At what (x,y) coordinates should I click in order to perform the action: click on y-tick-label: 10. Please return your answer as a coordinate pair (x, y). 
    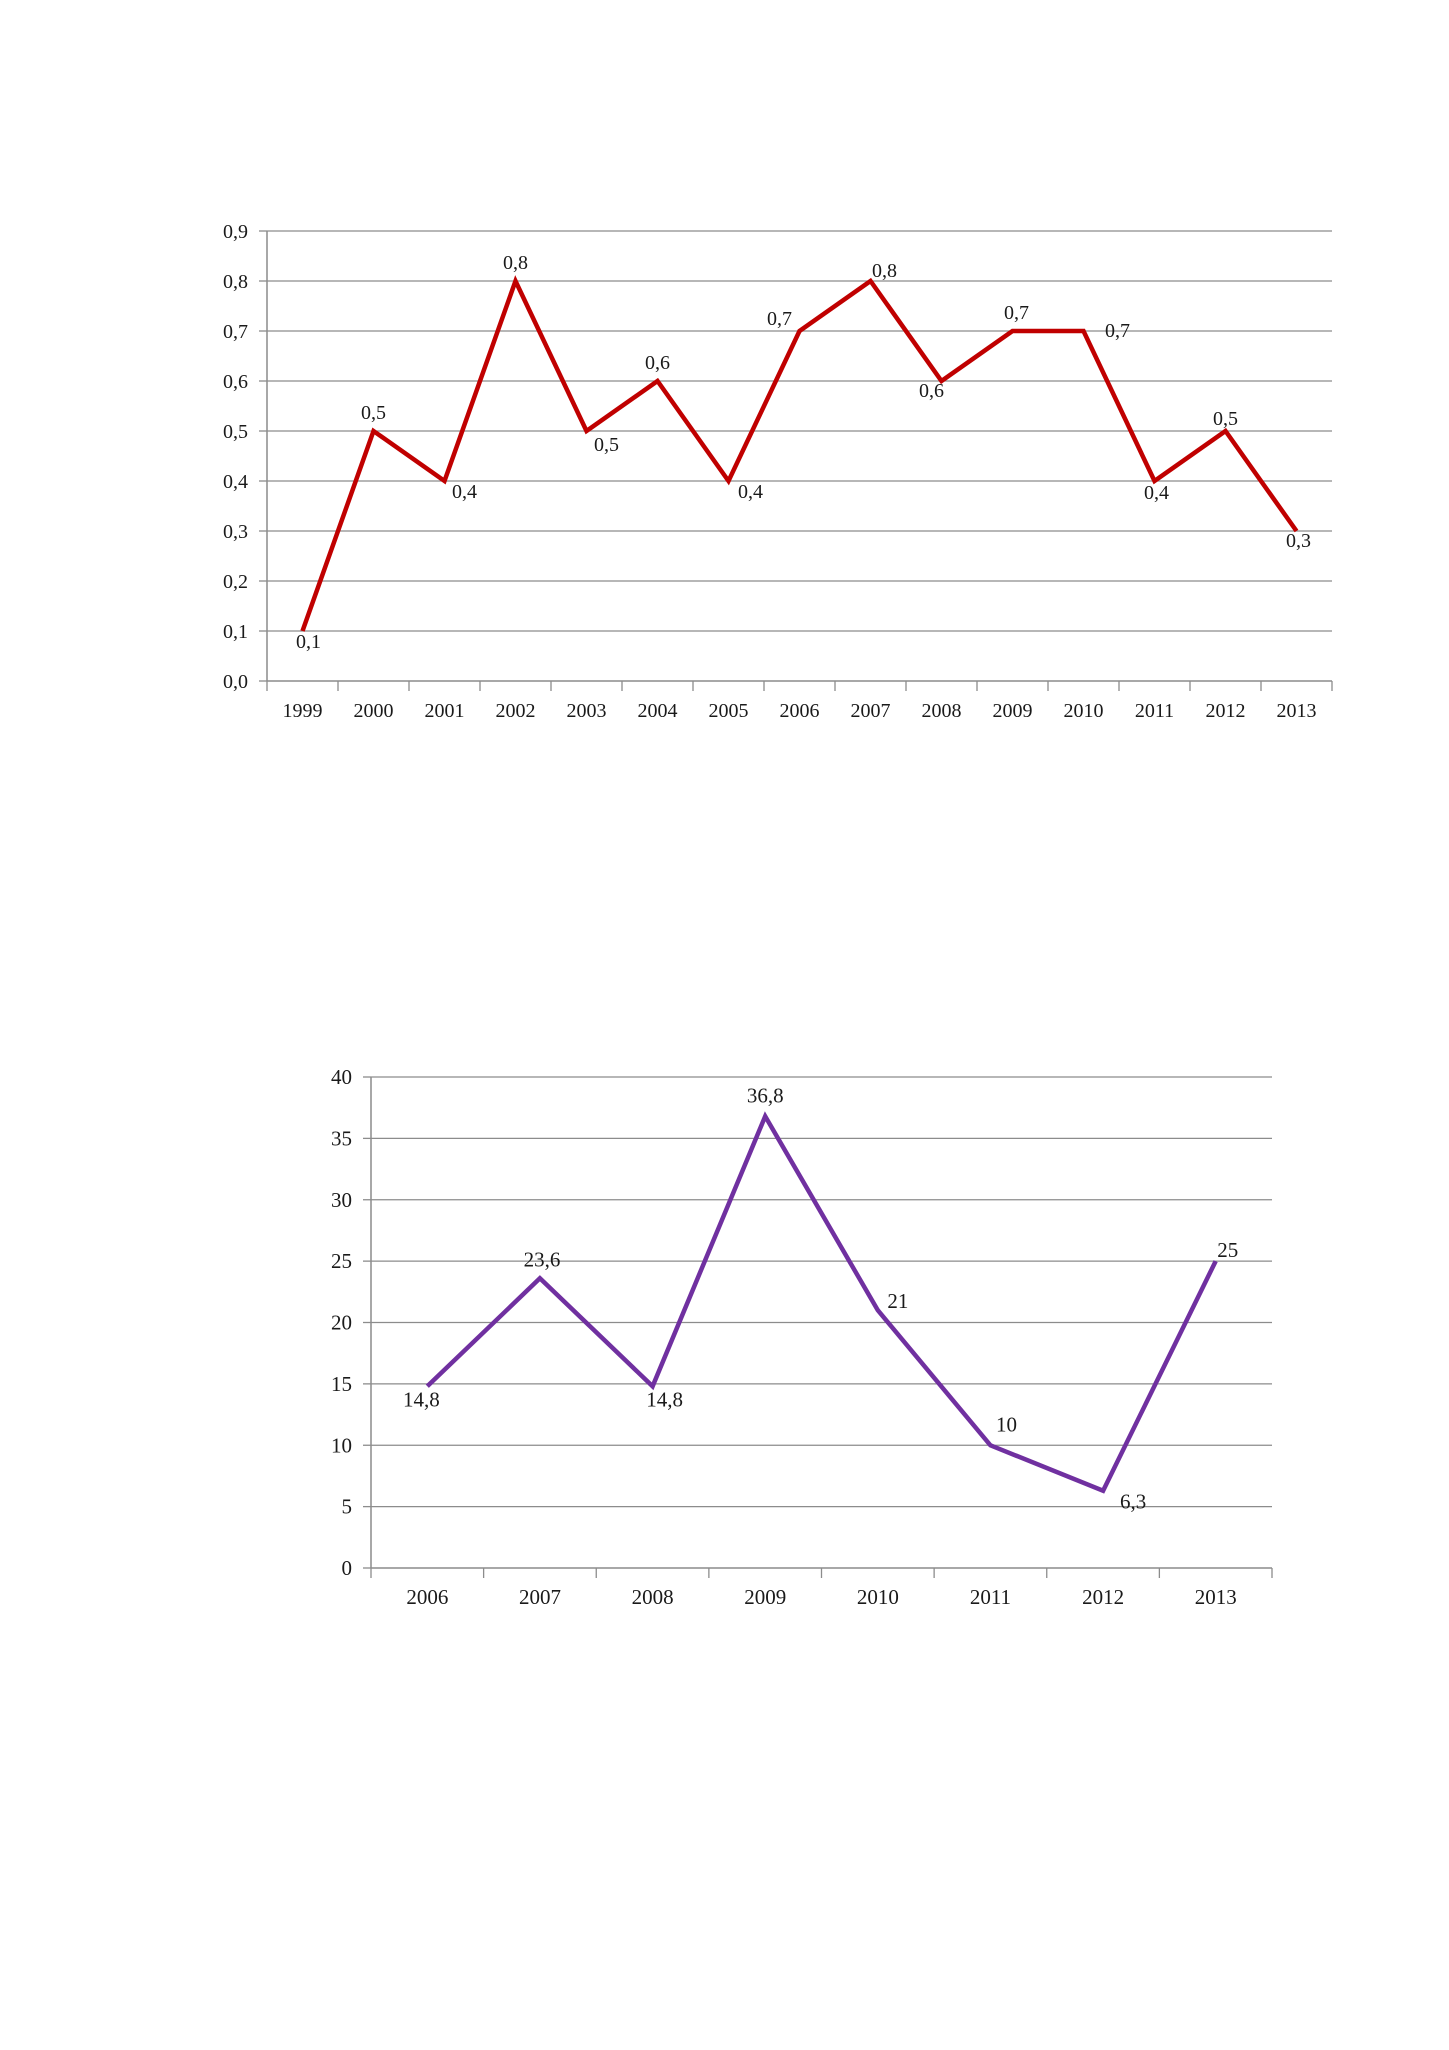
    Looking at the image, I should click on (341, 1445).